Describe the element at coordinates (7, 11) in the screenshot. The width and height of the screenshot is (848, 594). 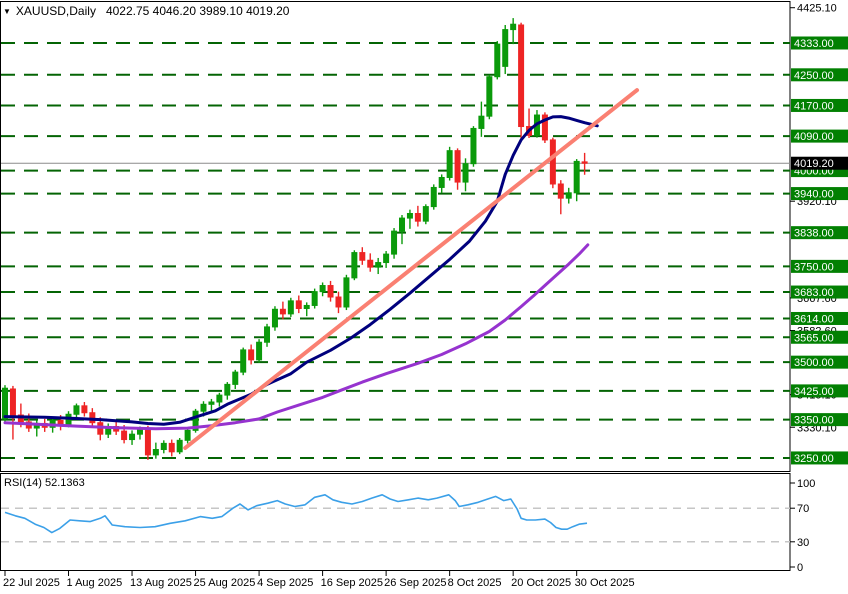
I see `symbol-collapse-triangle-icon: ▼` at that location.